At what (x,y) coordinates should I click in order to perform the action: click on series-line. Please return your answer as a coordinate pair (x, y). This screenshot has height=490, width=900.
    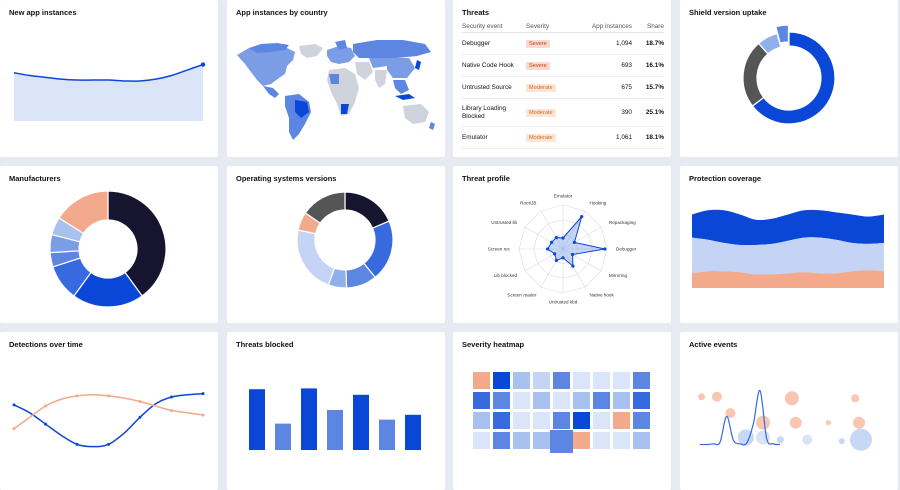
    Looking at the image, I should click on (108, 420).